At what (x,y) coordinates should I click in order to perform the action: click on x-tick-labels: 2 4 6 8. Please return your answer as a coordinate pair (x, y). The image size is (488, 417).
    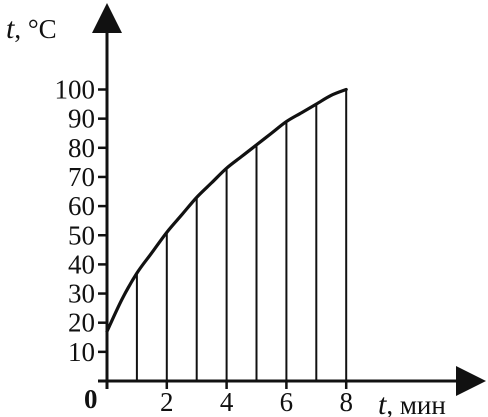
    Looking at the image, I should click on (256, 402).